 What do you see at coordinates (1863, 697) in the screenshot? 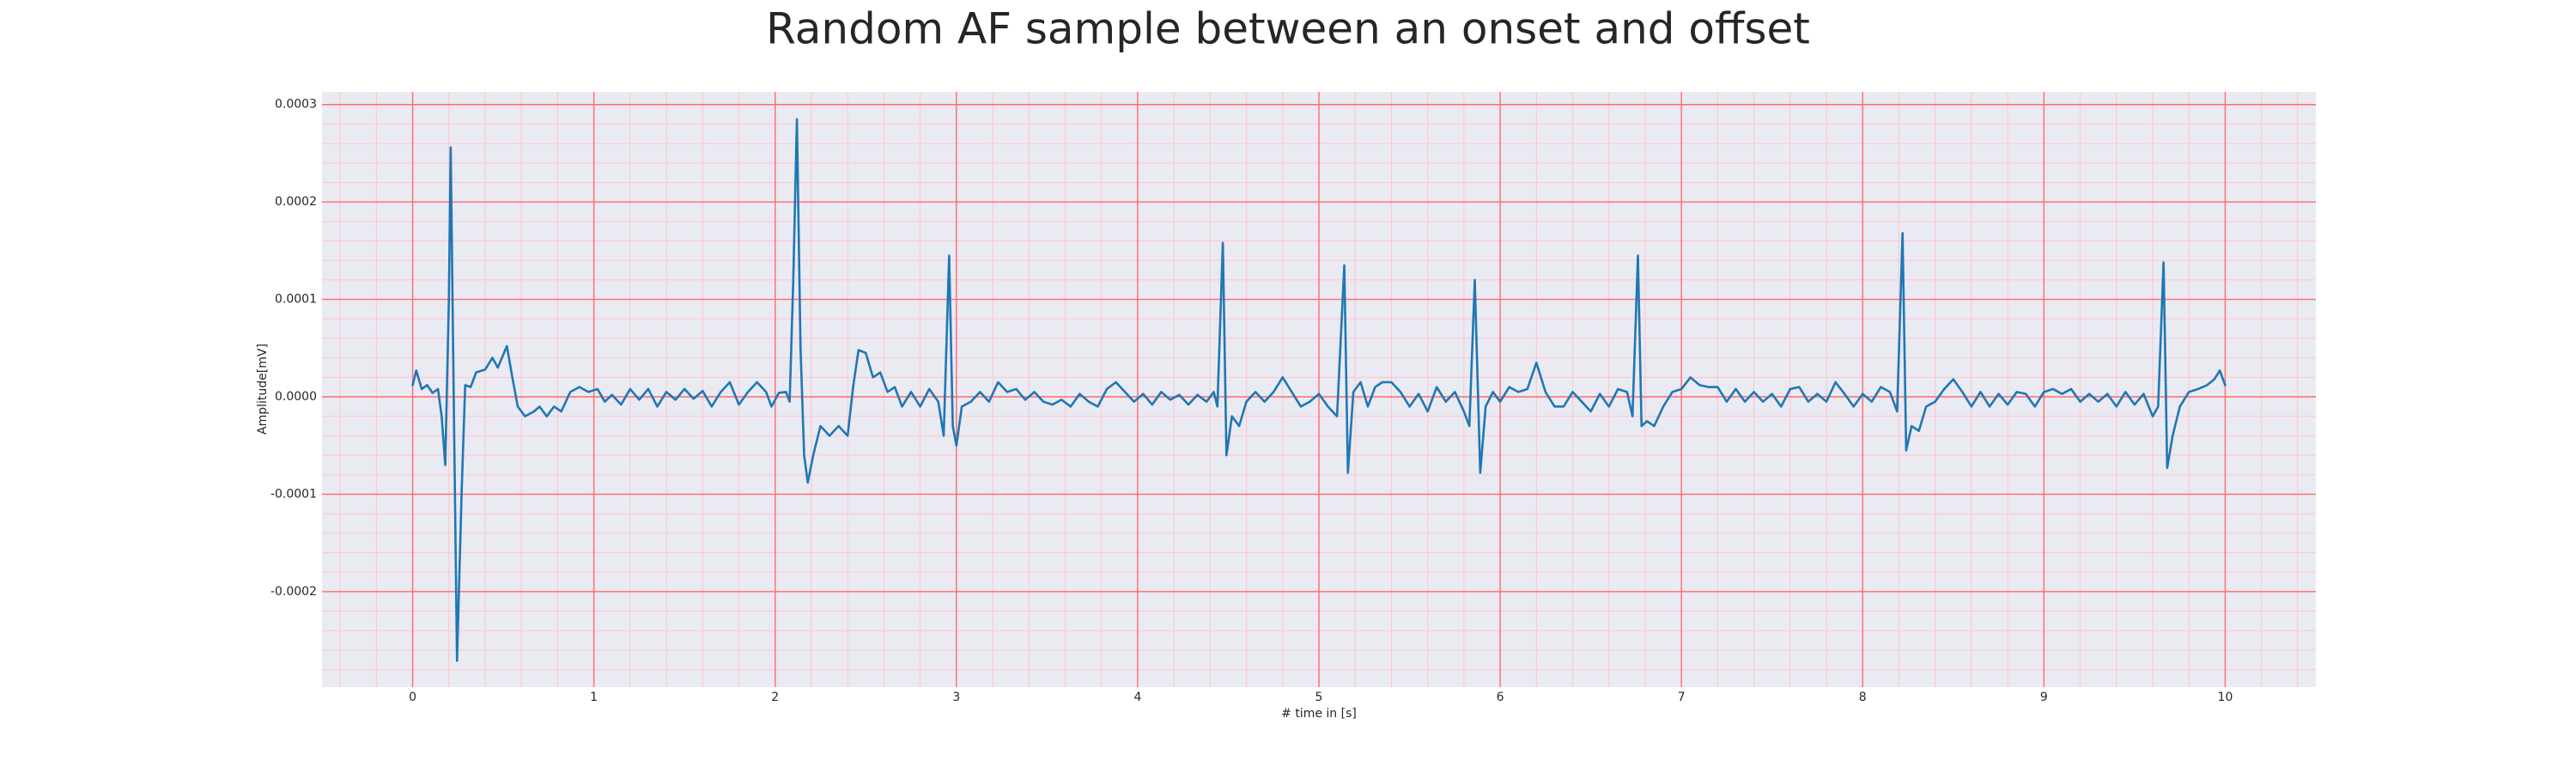
I see `x-tick-label: 8` at bounding box center [1863, 697].